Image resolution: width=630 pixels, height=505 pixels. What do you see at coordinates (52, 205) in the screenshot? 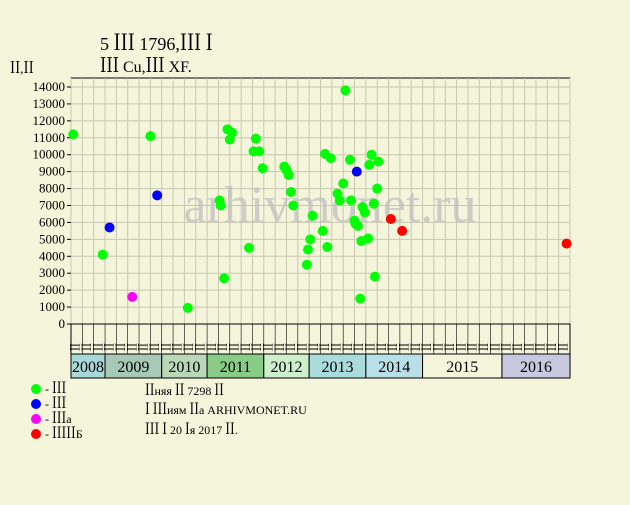
I see `y-tick-label: 7000` at bounding box center [52, 205].